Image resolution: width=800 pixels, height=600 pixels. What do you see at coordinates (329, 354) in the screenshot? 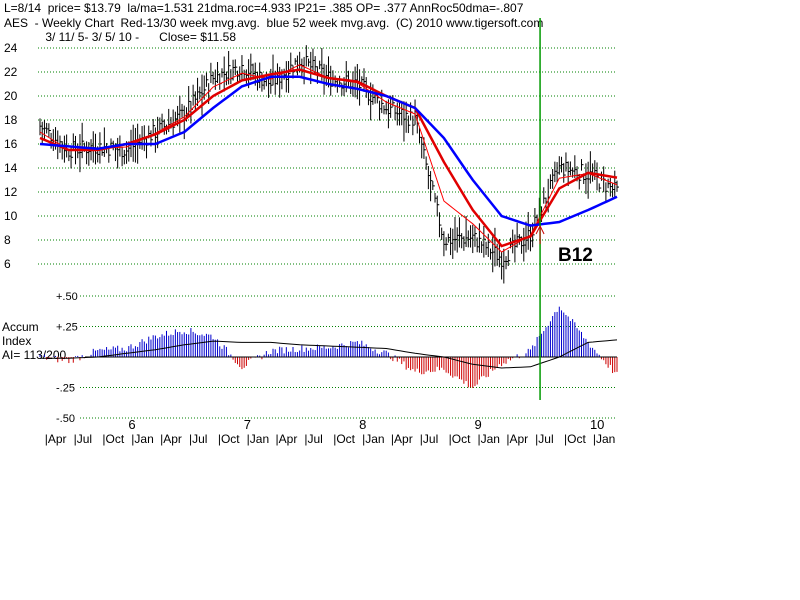
I see `accum-ma-line` at bounding box center [329, 354].